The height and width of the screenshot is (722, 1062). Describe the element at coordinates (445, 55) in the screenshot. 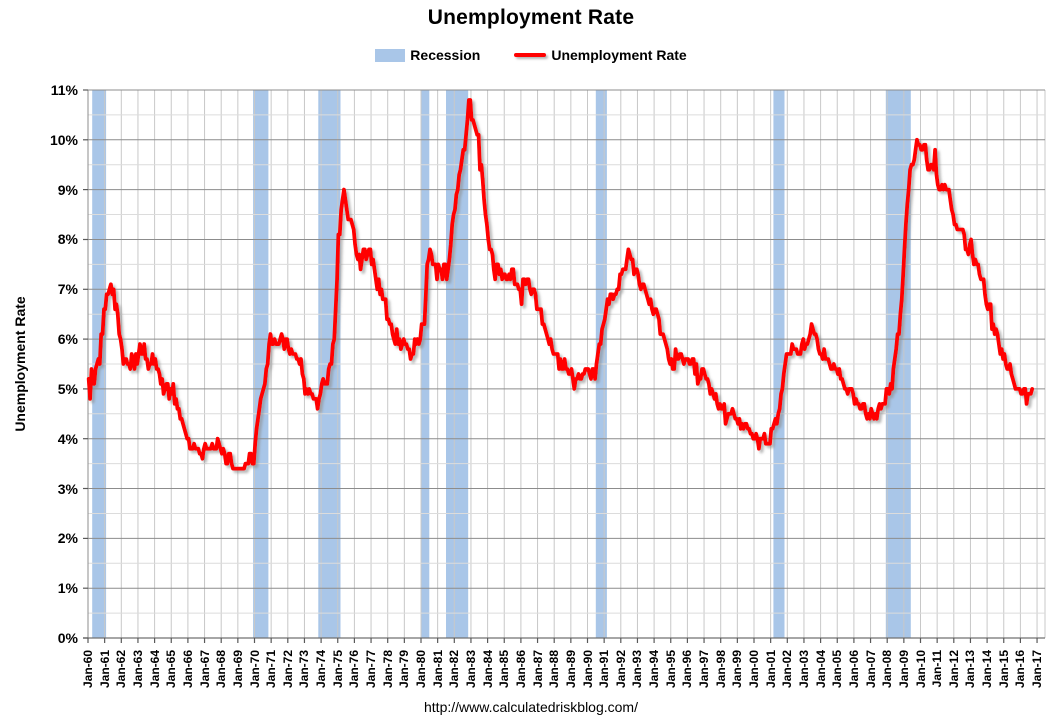

I see `legend-label-recession: Recession` at that location.